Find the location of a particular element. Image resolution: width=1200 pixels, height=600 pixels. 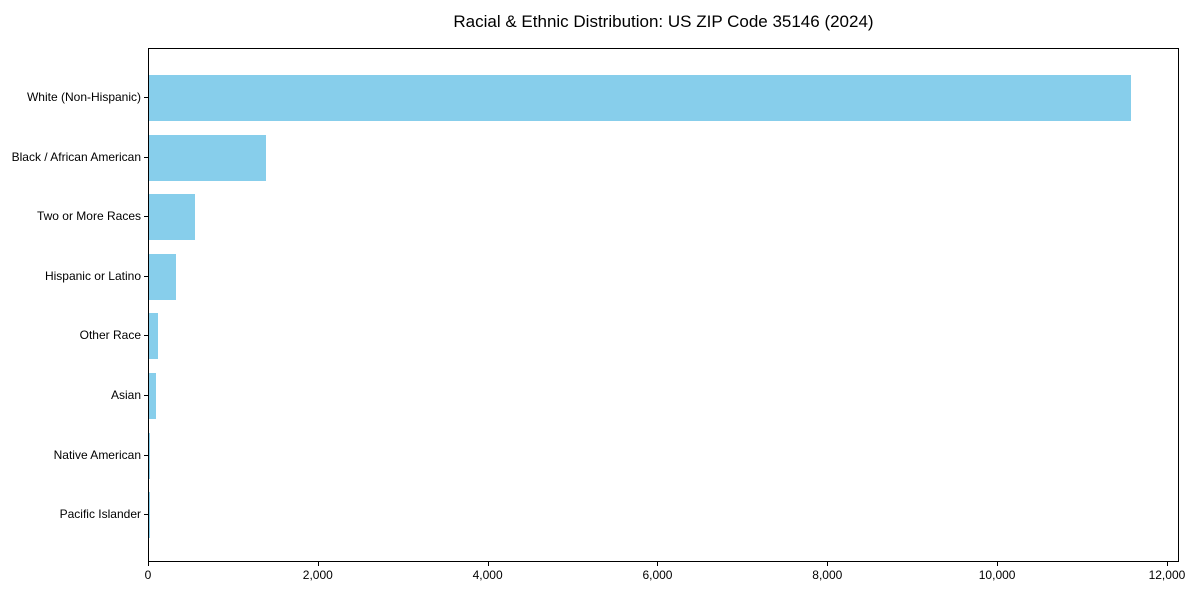

y-axis-label: Black / African American is located at coordinates (76, 156).